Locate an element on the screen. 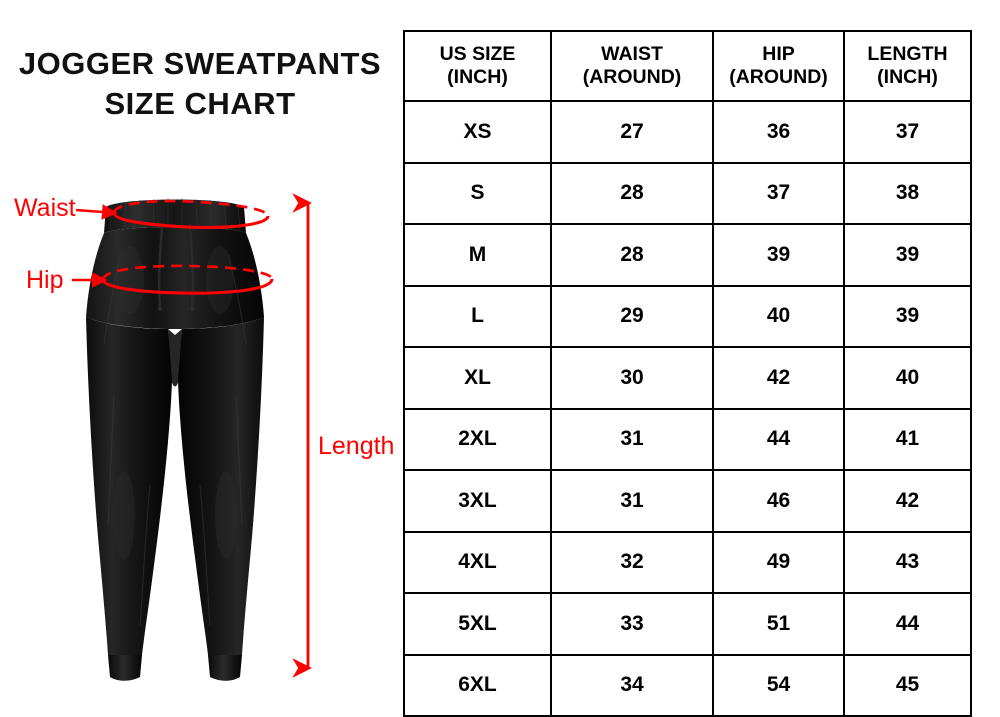  cell-hip: 37 is located at coordinates (778, 193).